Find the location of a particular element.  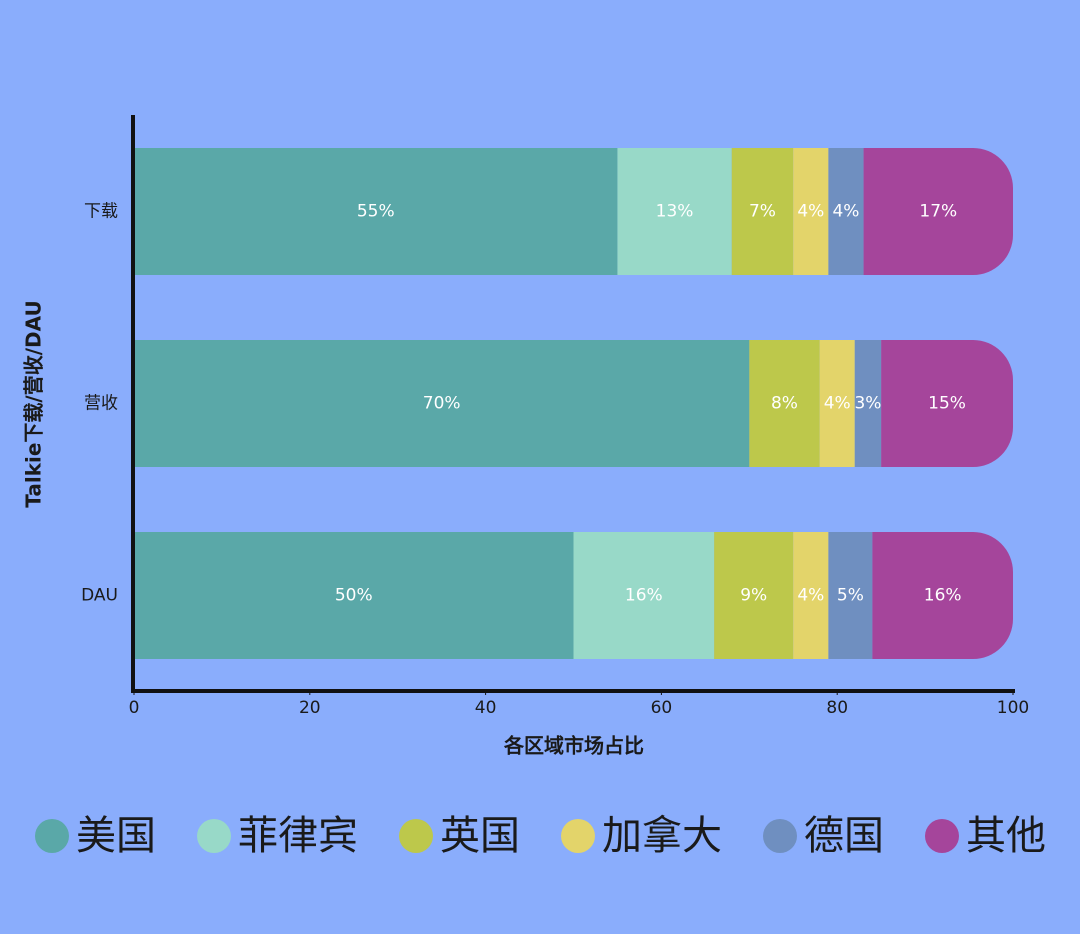

legend-label: 英国 is located at coordinates (480, 836).